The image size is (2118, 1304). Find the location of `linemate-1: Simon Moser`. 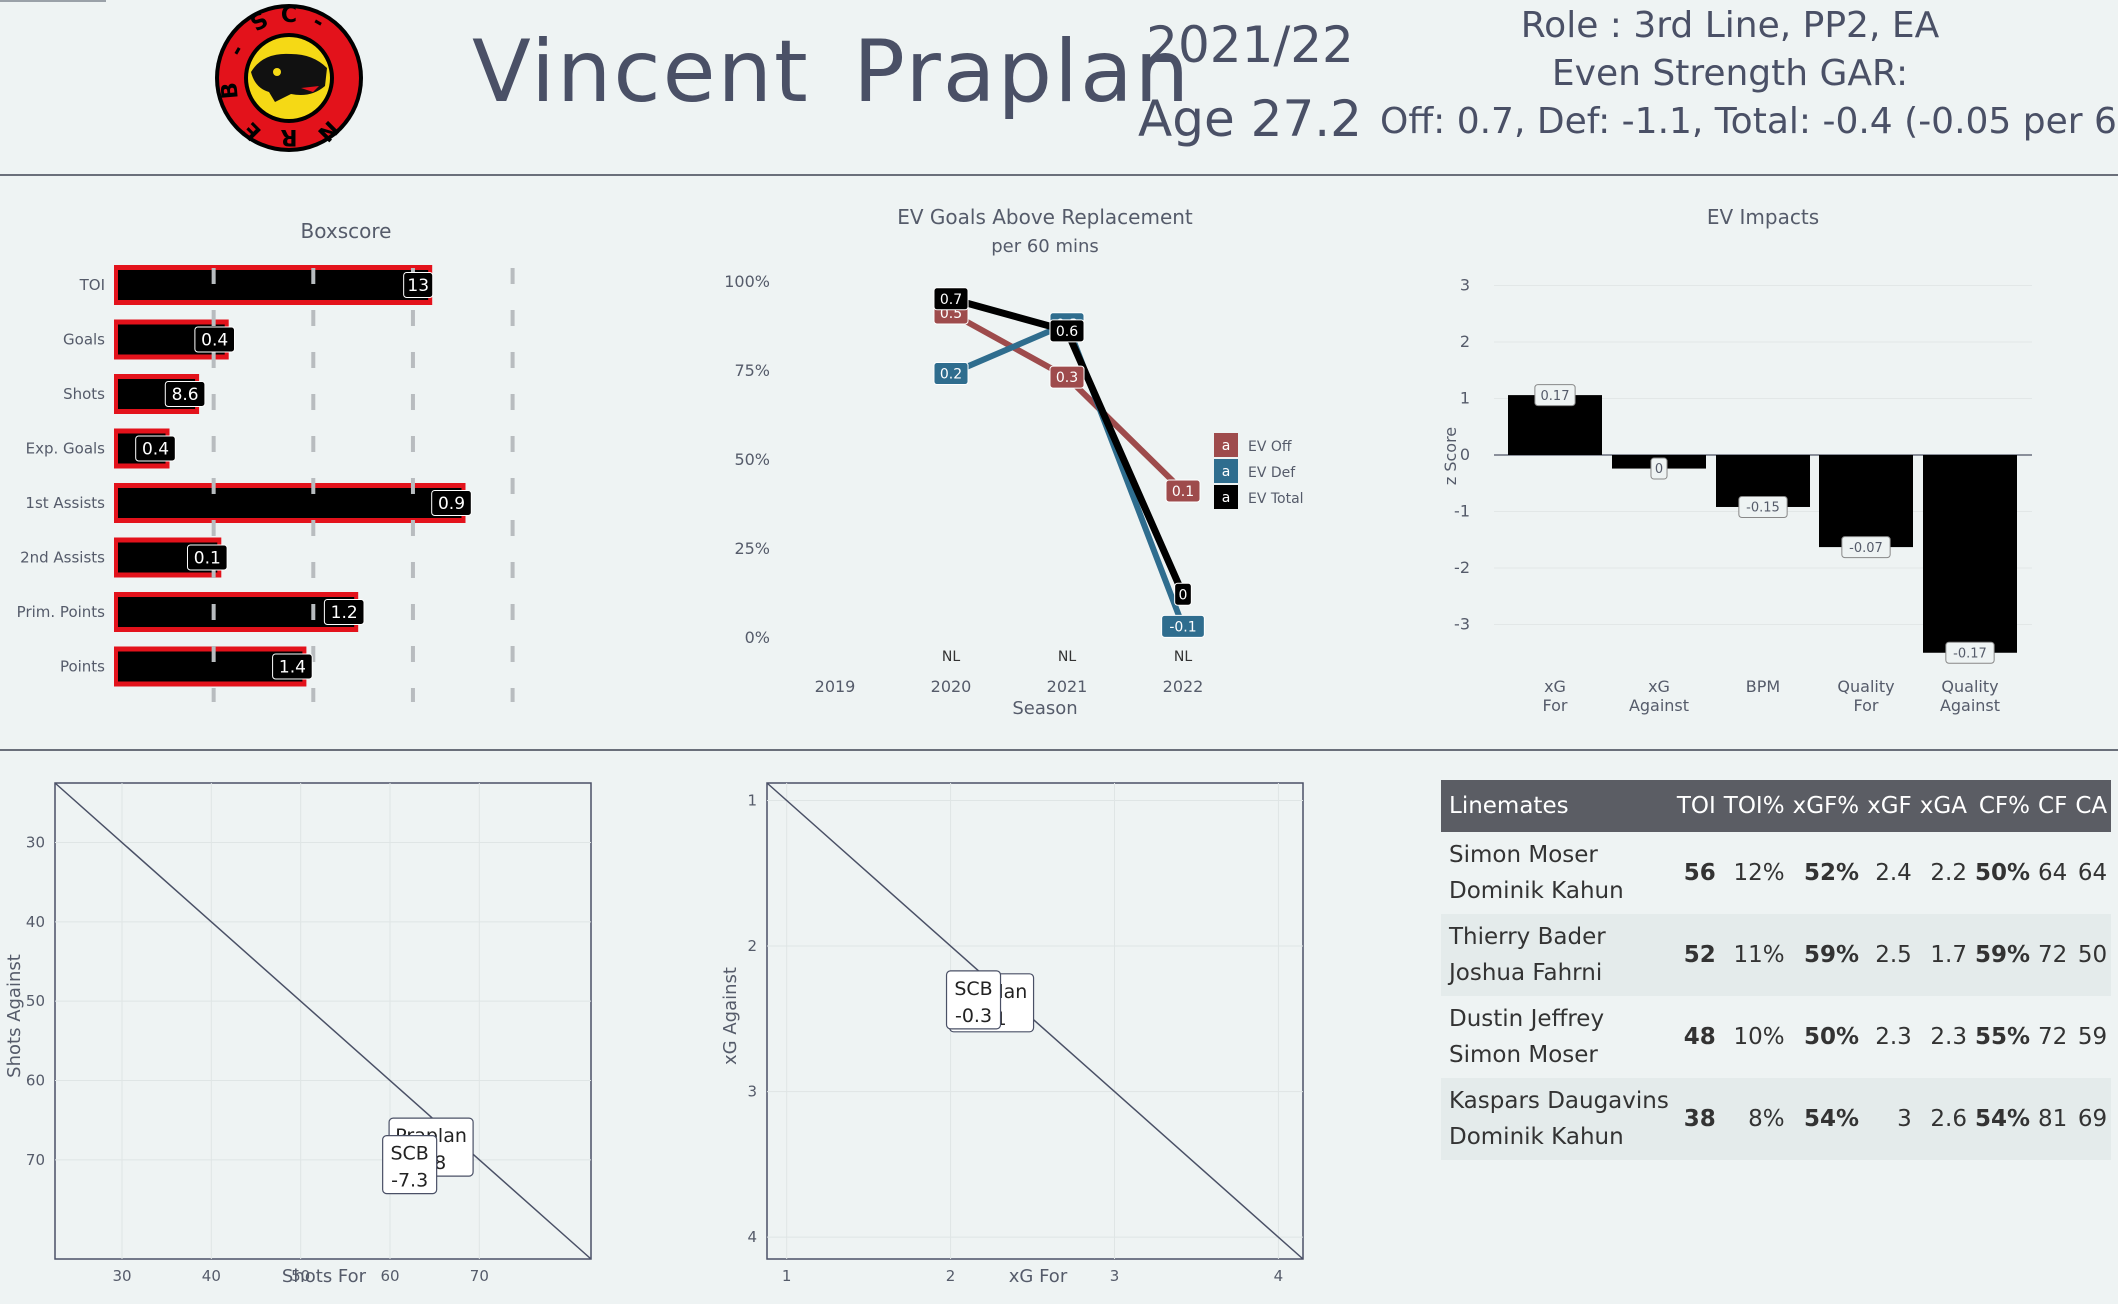

linemate-1: Simon Moser is located at coordinates (1523, 855).